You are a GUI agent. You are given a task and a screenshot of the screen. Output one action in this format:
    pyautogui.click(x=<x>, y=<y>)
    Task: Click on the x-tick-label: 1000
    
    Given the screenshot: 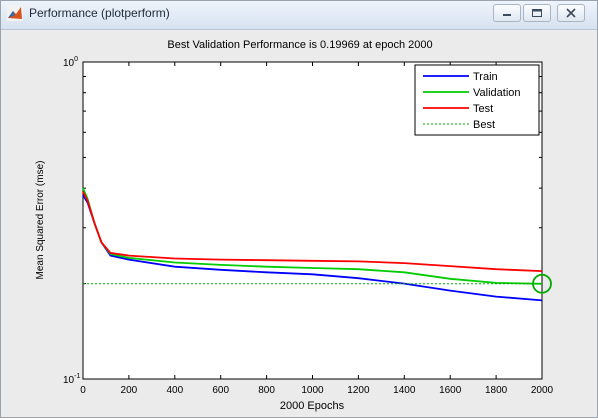 What is the action you would take?
    pyautogui.click(x=312, y=390)
    